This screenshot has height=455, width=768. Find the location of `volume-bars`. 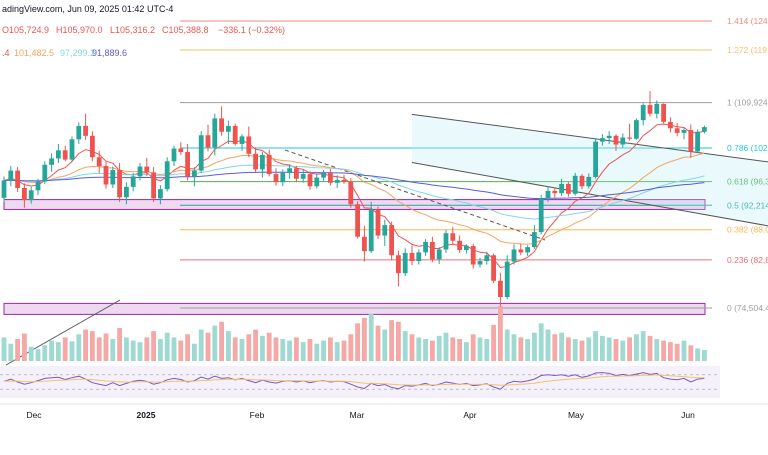

volume-bars is located at coordinates (354, 333).